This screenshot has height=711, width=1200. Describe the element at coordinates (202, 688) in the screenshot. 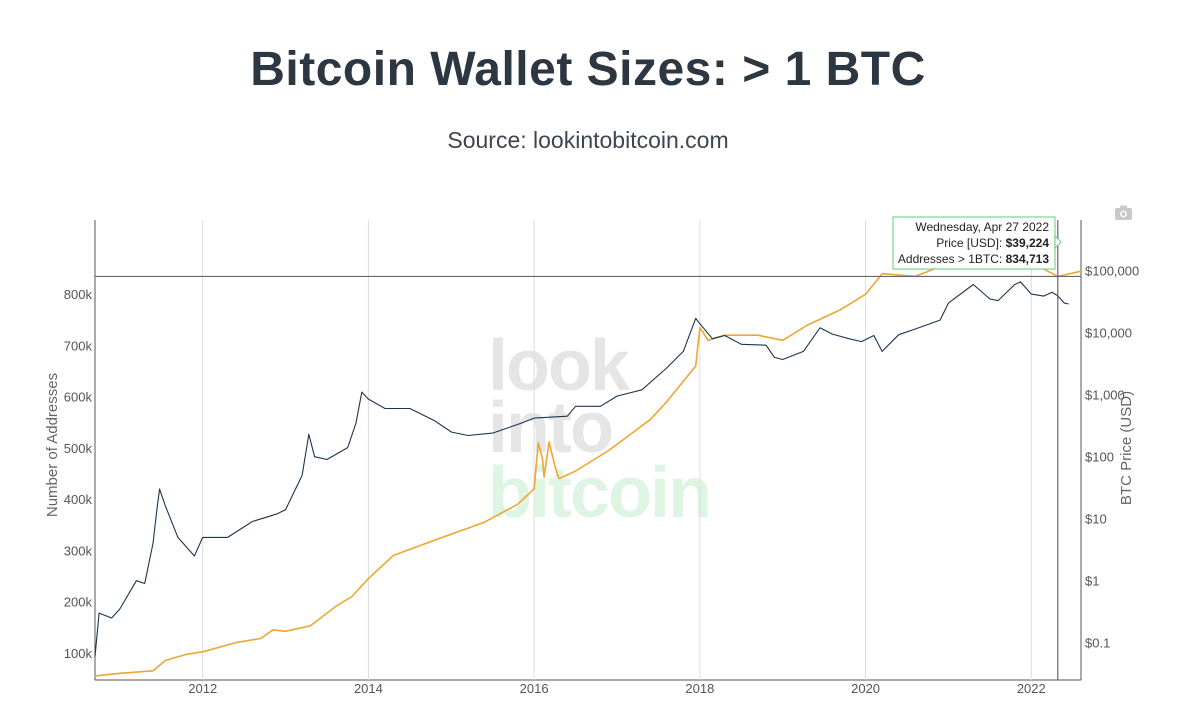

I see `x-tick-label: 2012` at that location.